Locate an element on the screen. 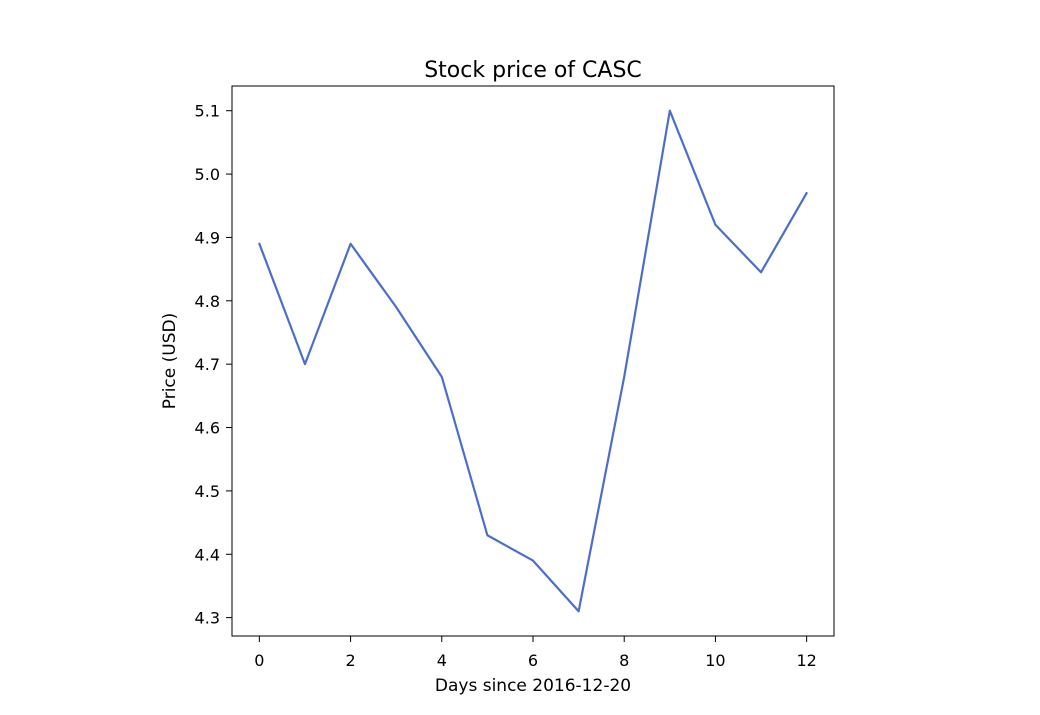 This screenshot has height=715, width=1040. y-tick-label: 4.7 is located at coordinates (207, 364).